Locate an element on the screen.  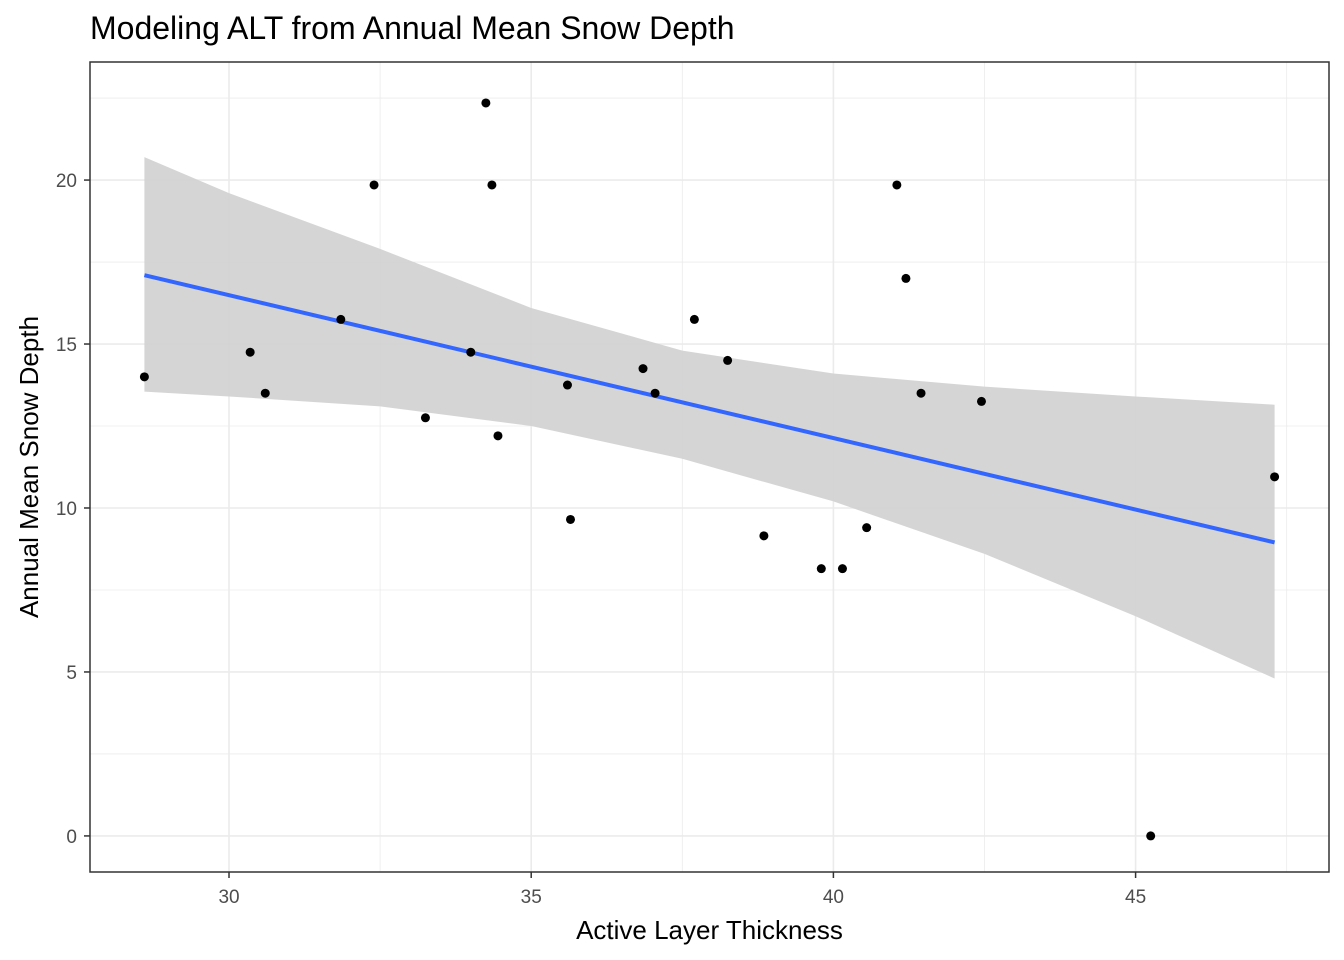
x-axis: 30 35 40 45 is located at coordinates (682, 890).